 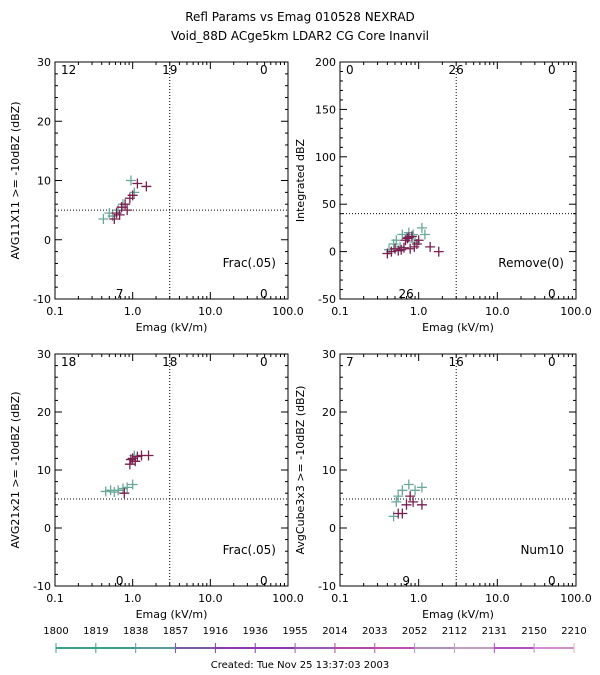 What do you see at coordinates (374, 631) in the screenshot?
I see `time-label: 2033` at bounding box center [374, 631].